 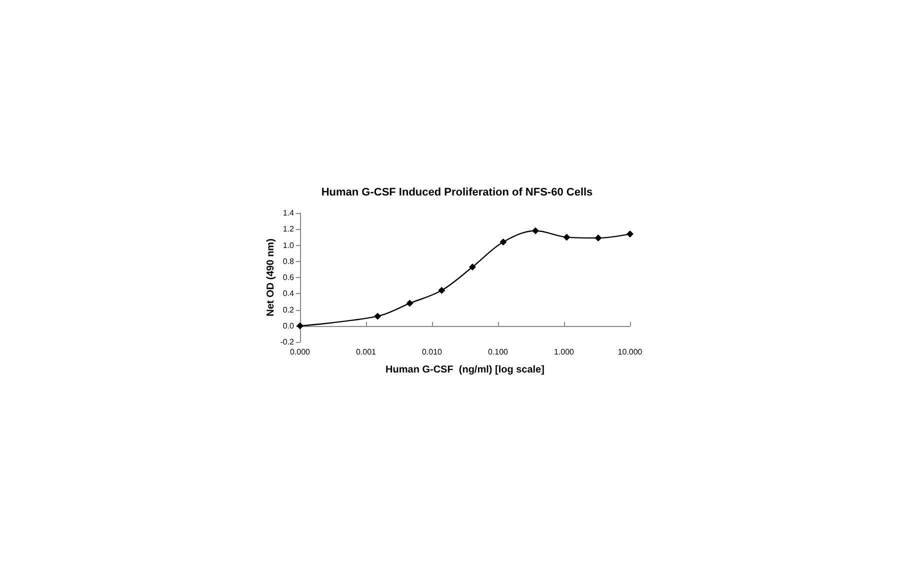 What do you see at coordinates (288, 309) in the screenshot?
I see `y-tick-label: 0.2` at bounding box center [288, 309].